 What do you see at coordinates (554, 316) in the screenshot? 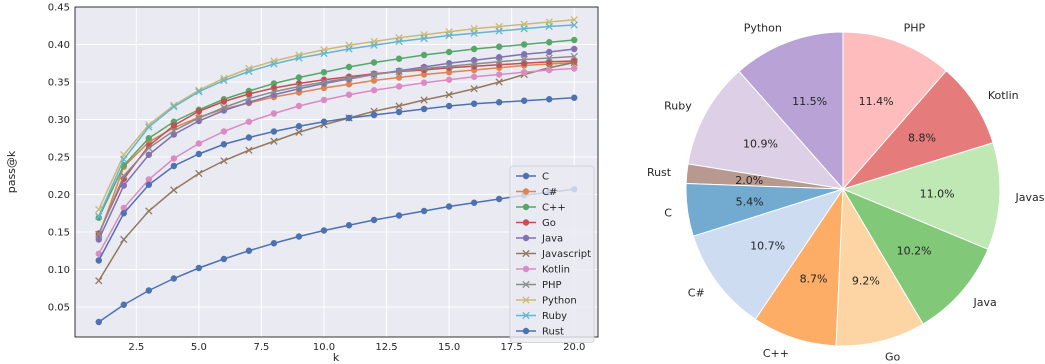
I see `legend-label: Ruby` at bounding box center [554, 316].